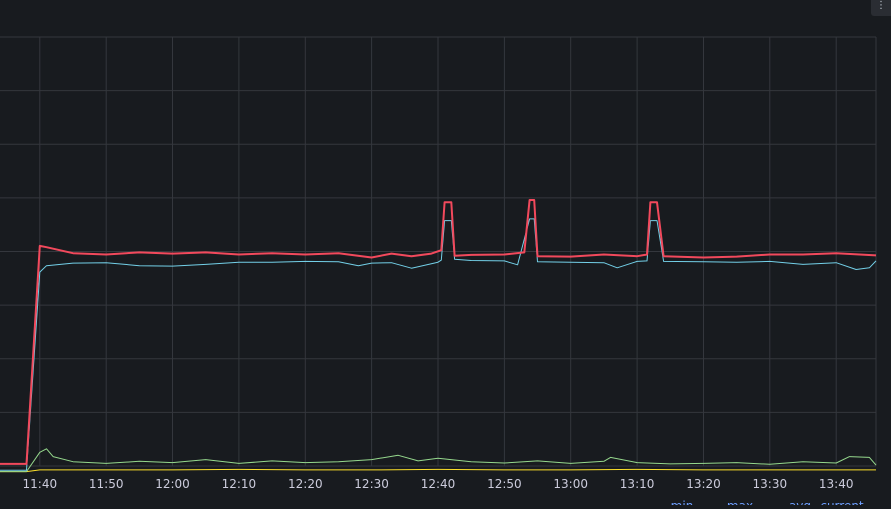 This screenshot has width=891, height=509. Describe the element at coordinates (836, 484) in the screenshot. I see `x-tick-label: 13:40` at that location.